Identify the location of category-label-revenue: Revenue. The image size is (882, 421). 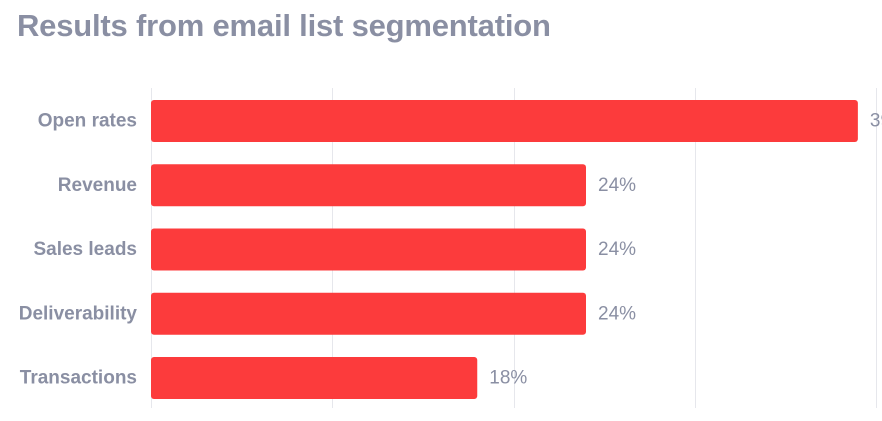
(97, 185).